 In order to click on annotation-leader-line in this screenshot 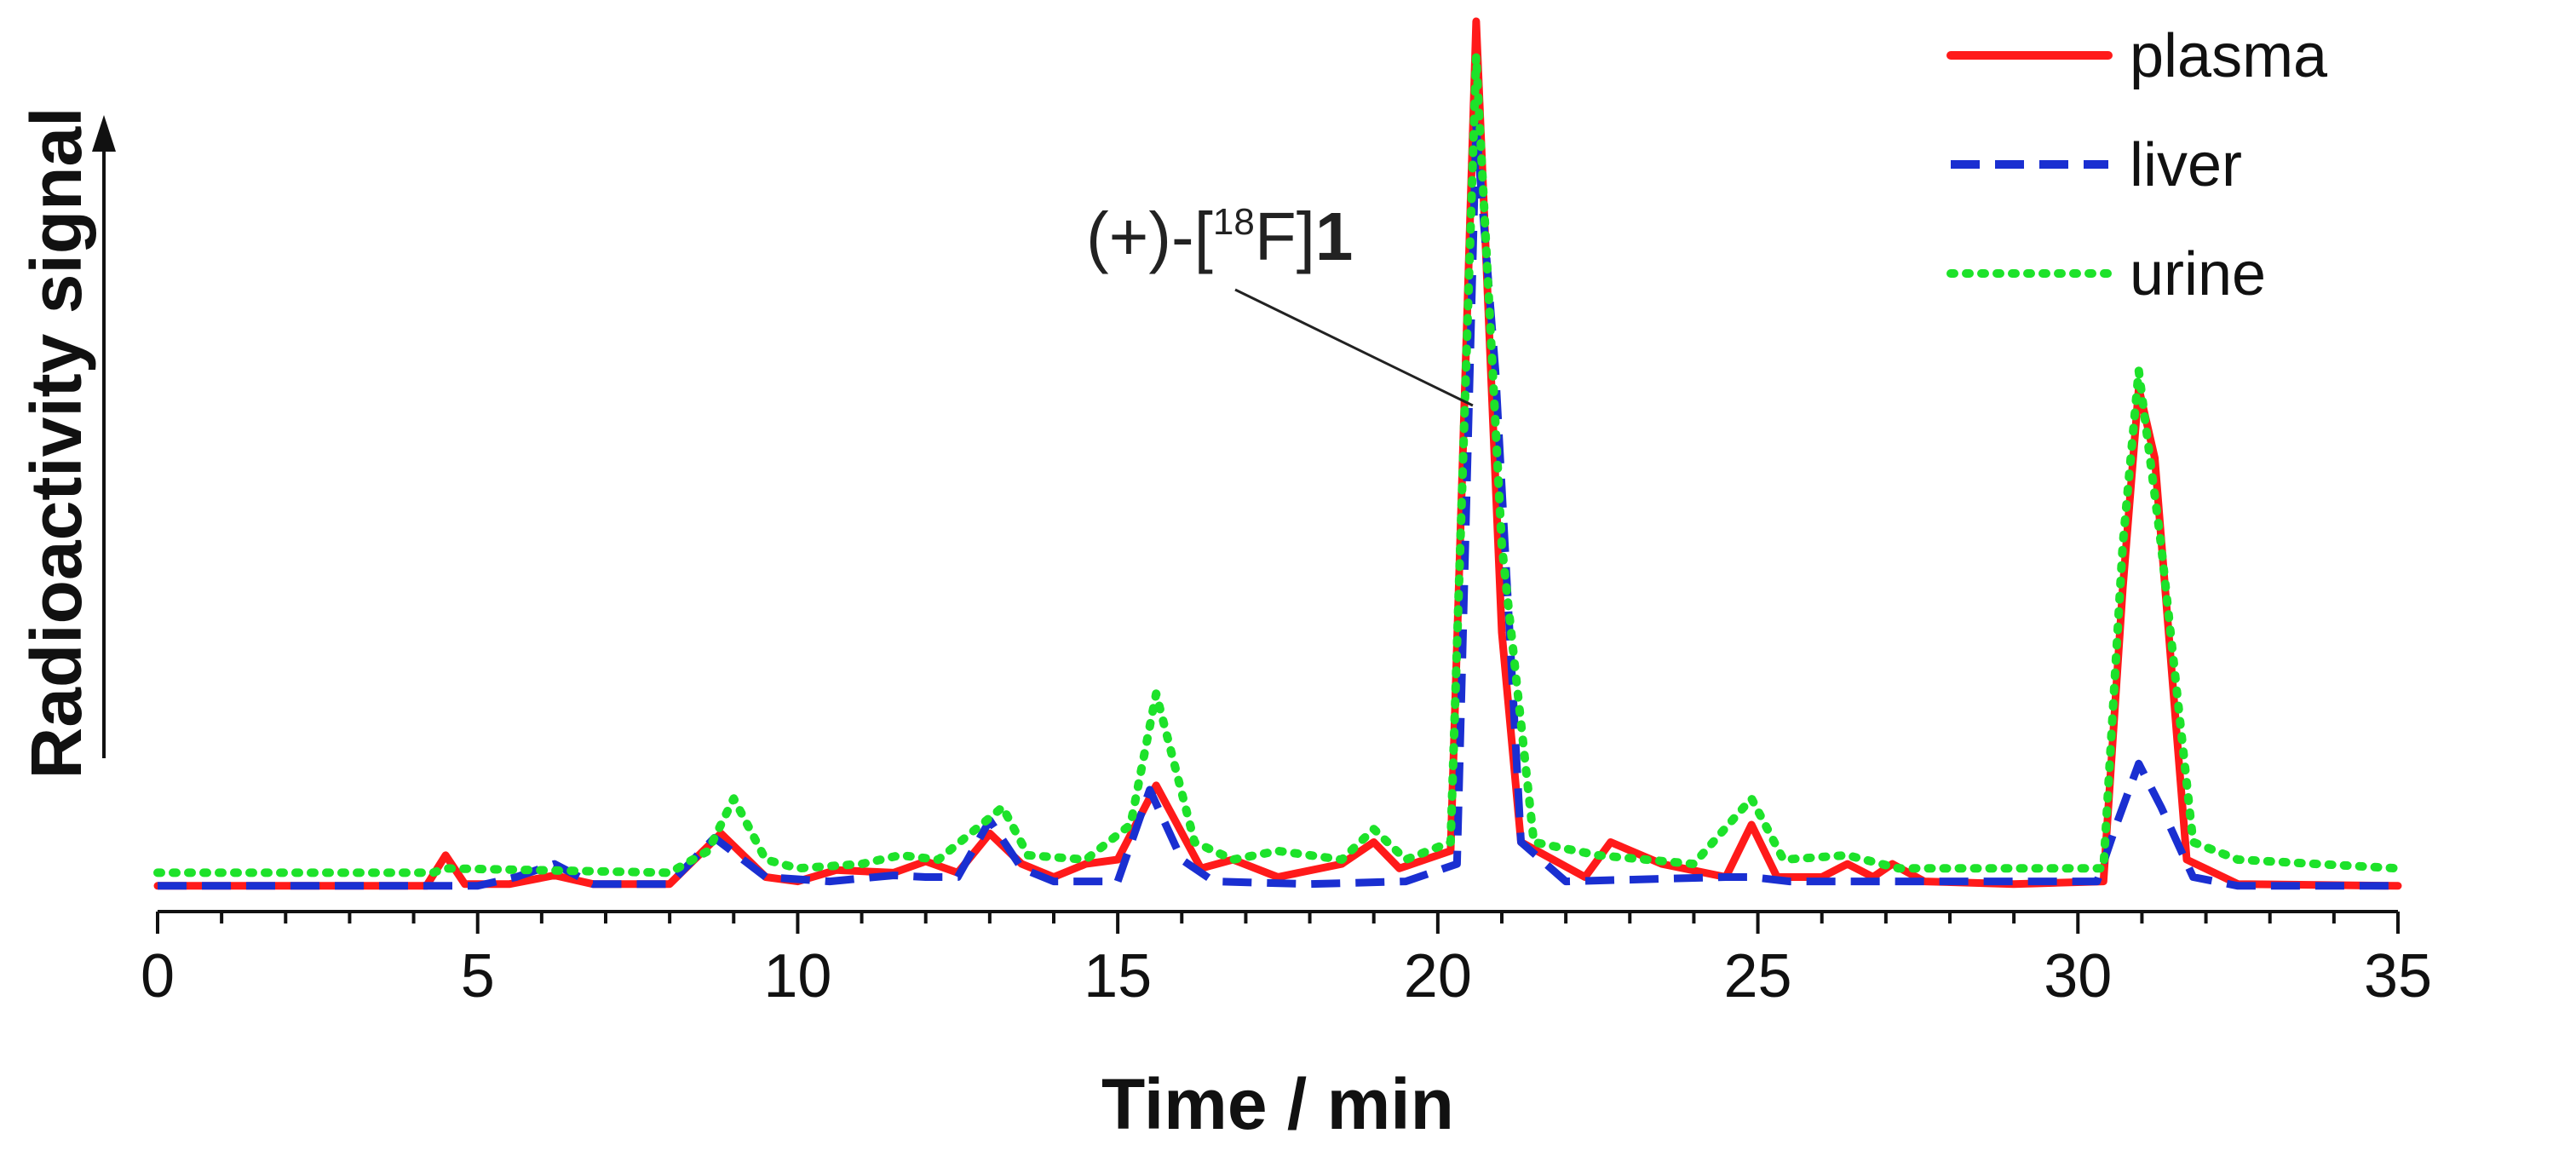, I will do `click(1354, 347)`.